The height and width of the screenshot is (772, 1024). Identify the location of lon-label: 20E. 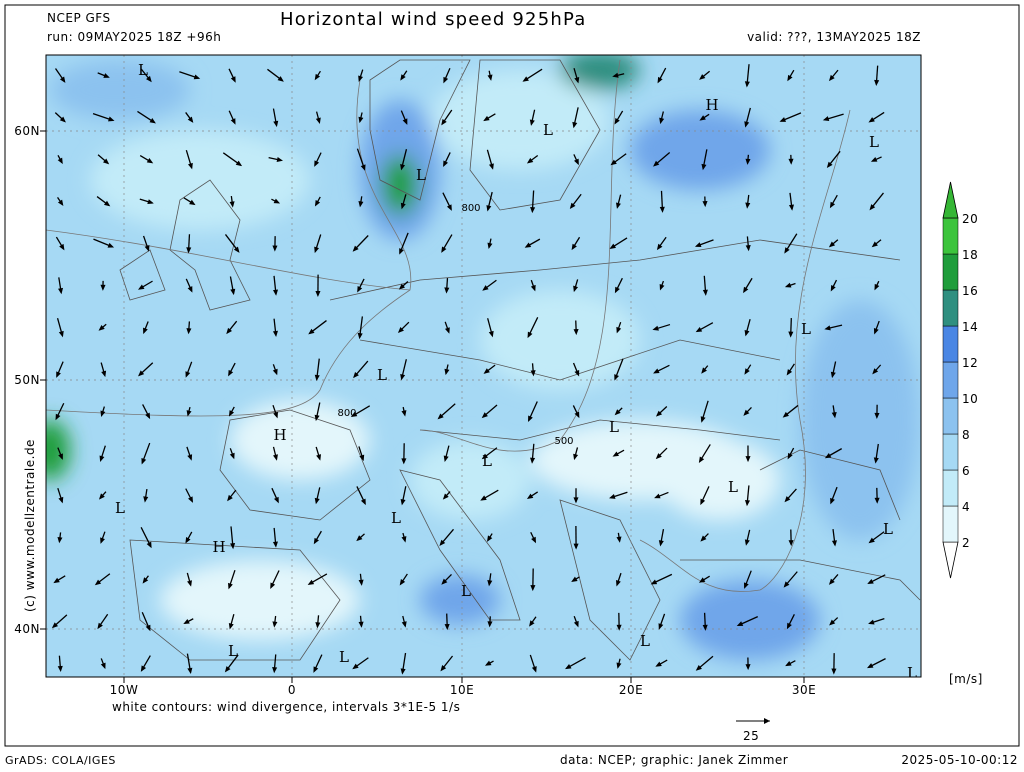
(631, 690).